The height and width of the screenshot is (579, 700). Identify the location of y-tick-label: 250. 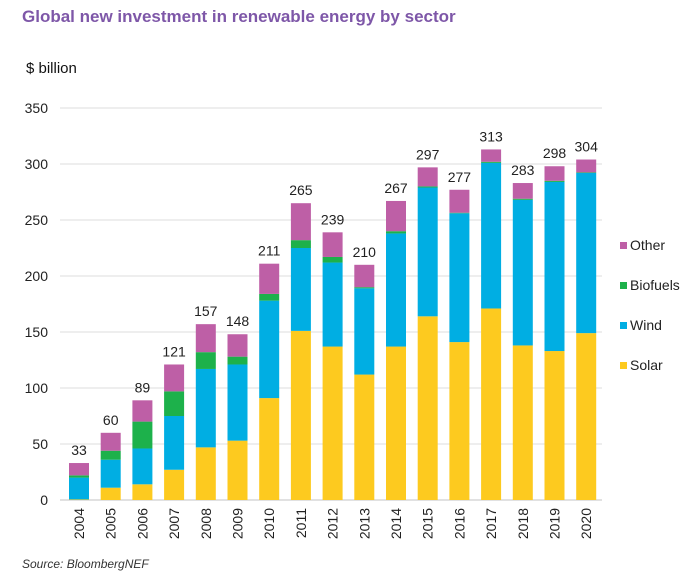
(37, 220).